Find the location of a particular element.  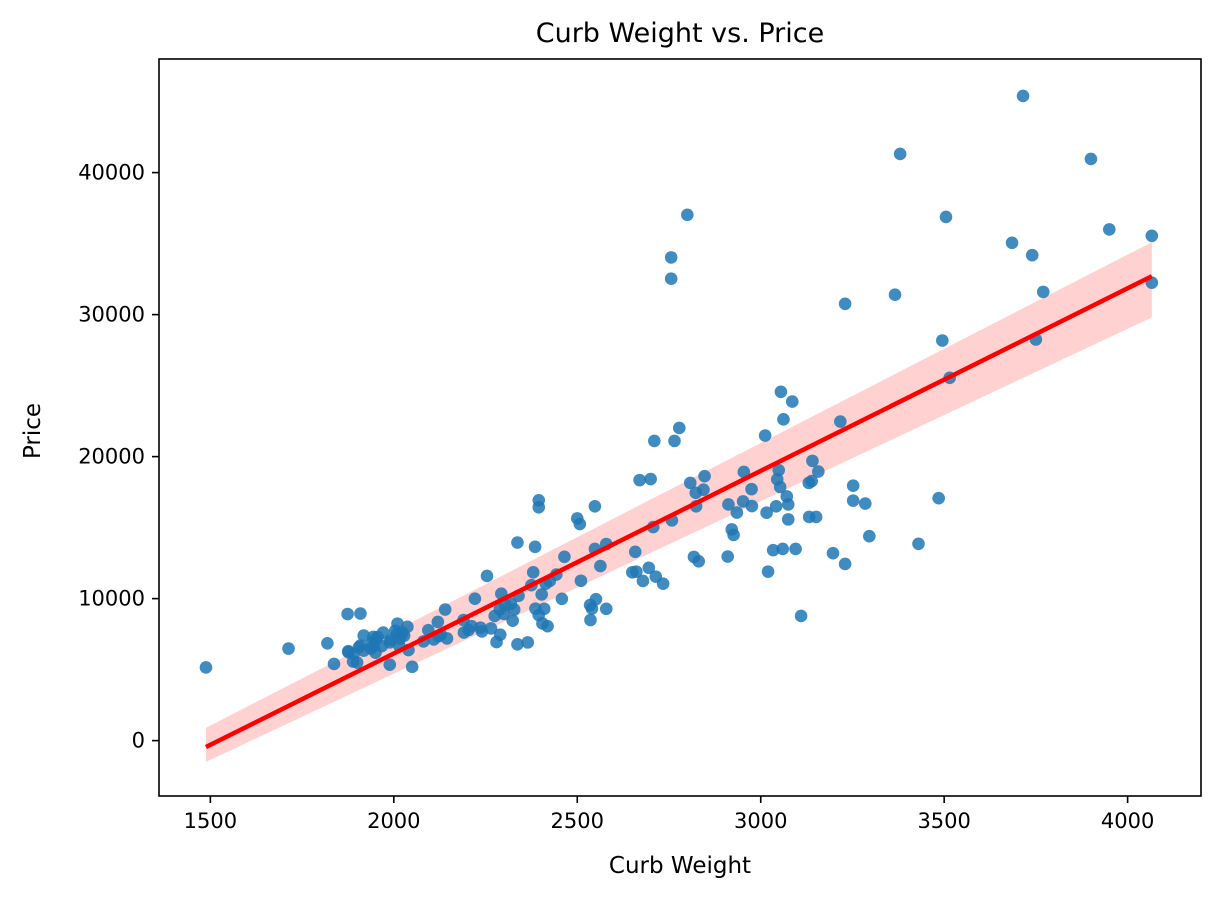

y-axis-label: Price is located at coordinates (33, 431).